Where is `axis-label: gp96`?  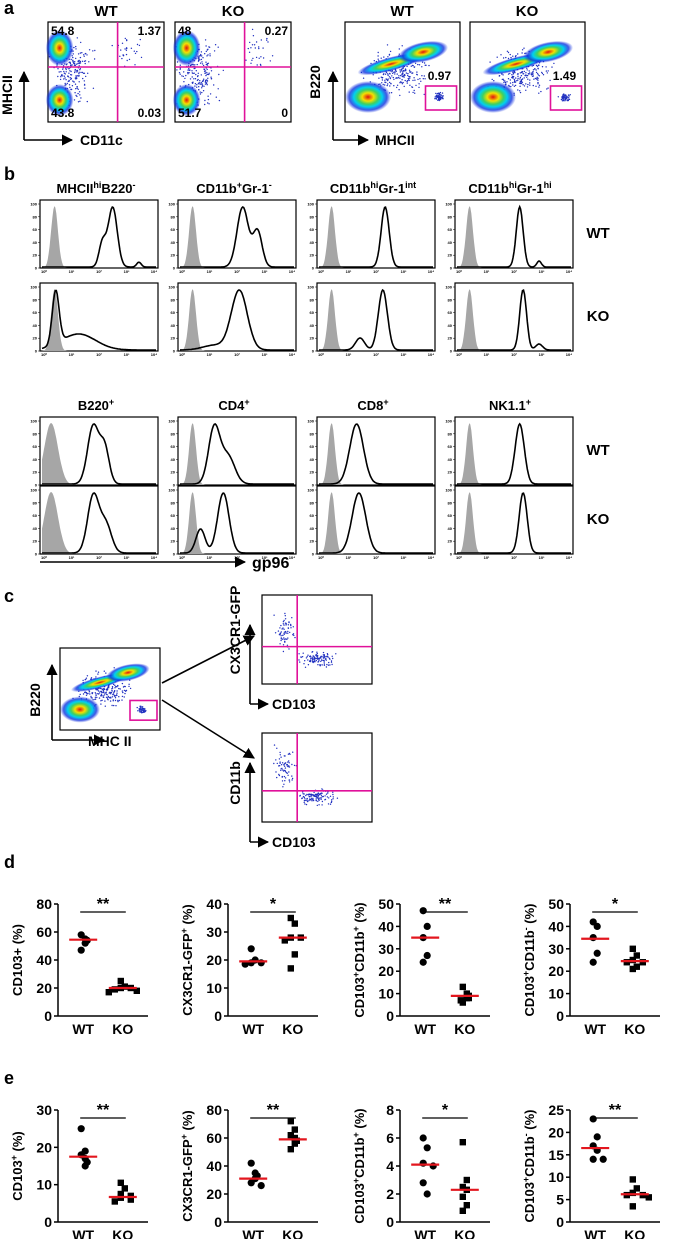
axis-label: gp96 is located at coordinates (270, 563).